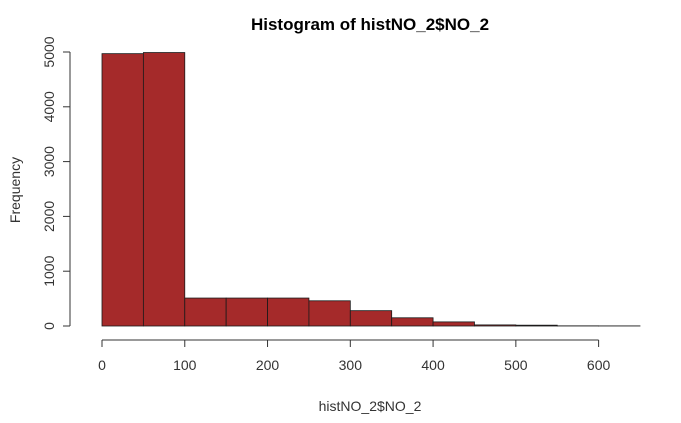  I want to click on y-axis: 0 1000 2000 3000 4000 5000, so click(56, 183).